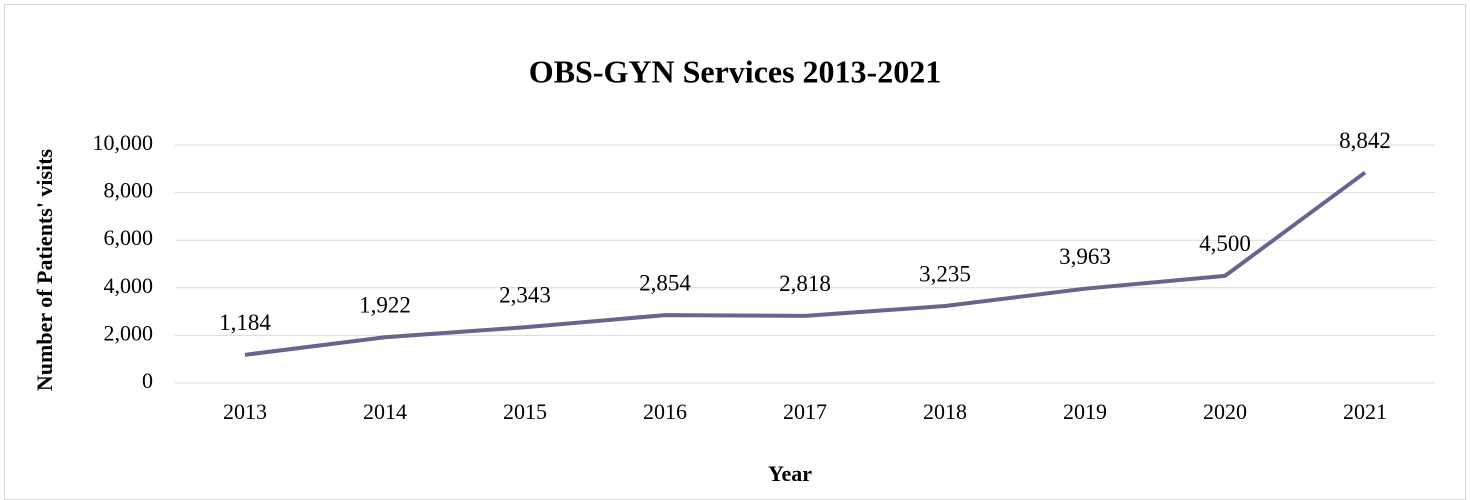  Describe the element at coordinates (1085, 411) in the screenshot. I see `x-tick-label: 2019` at that location.